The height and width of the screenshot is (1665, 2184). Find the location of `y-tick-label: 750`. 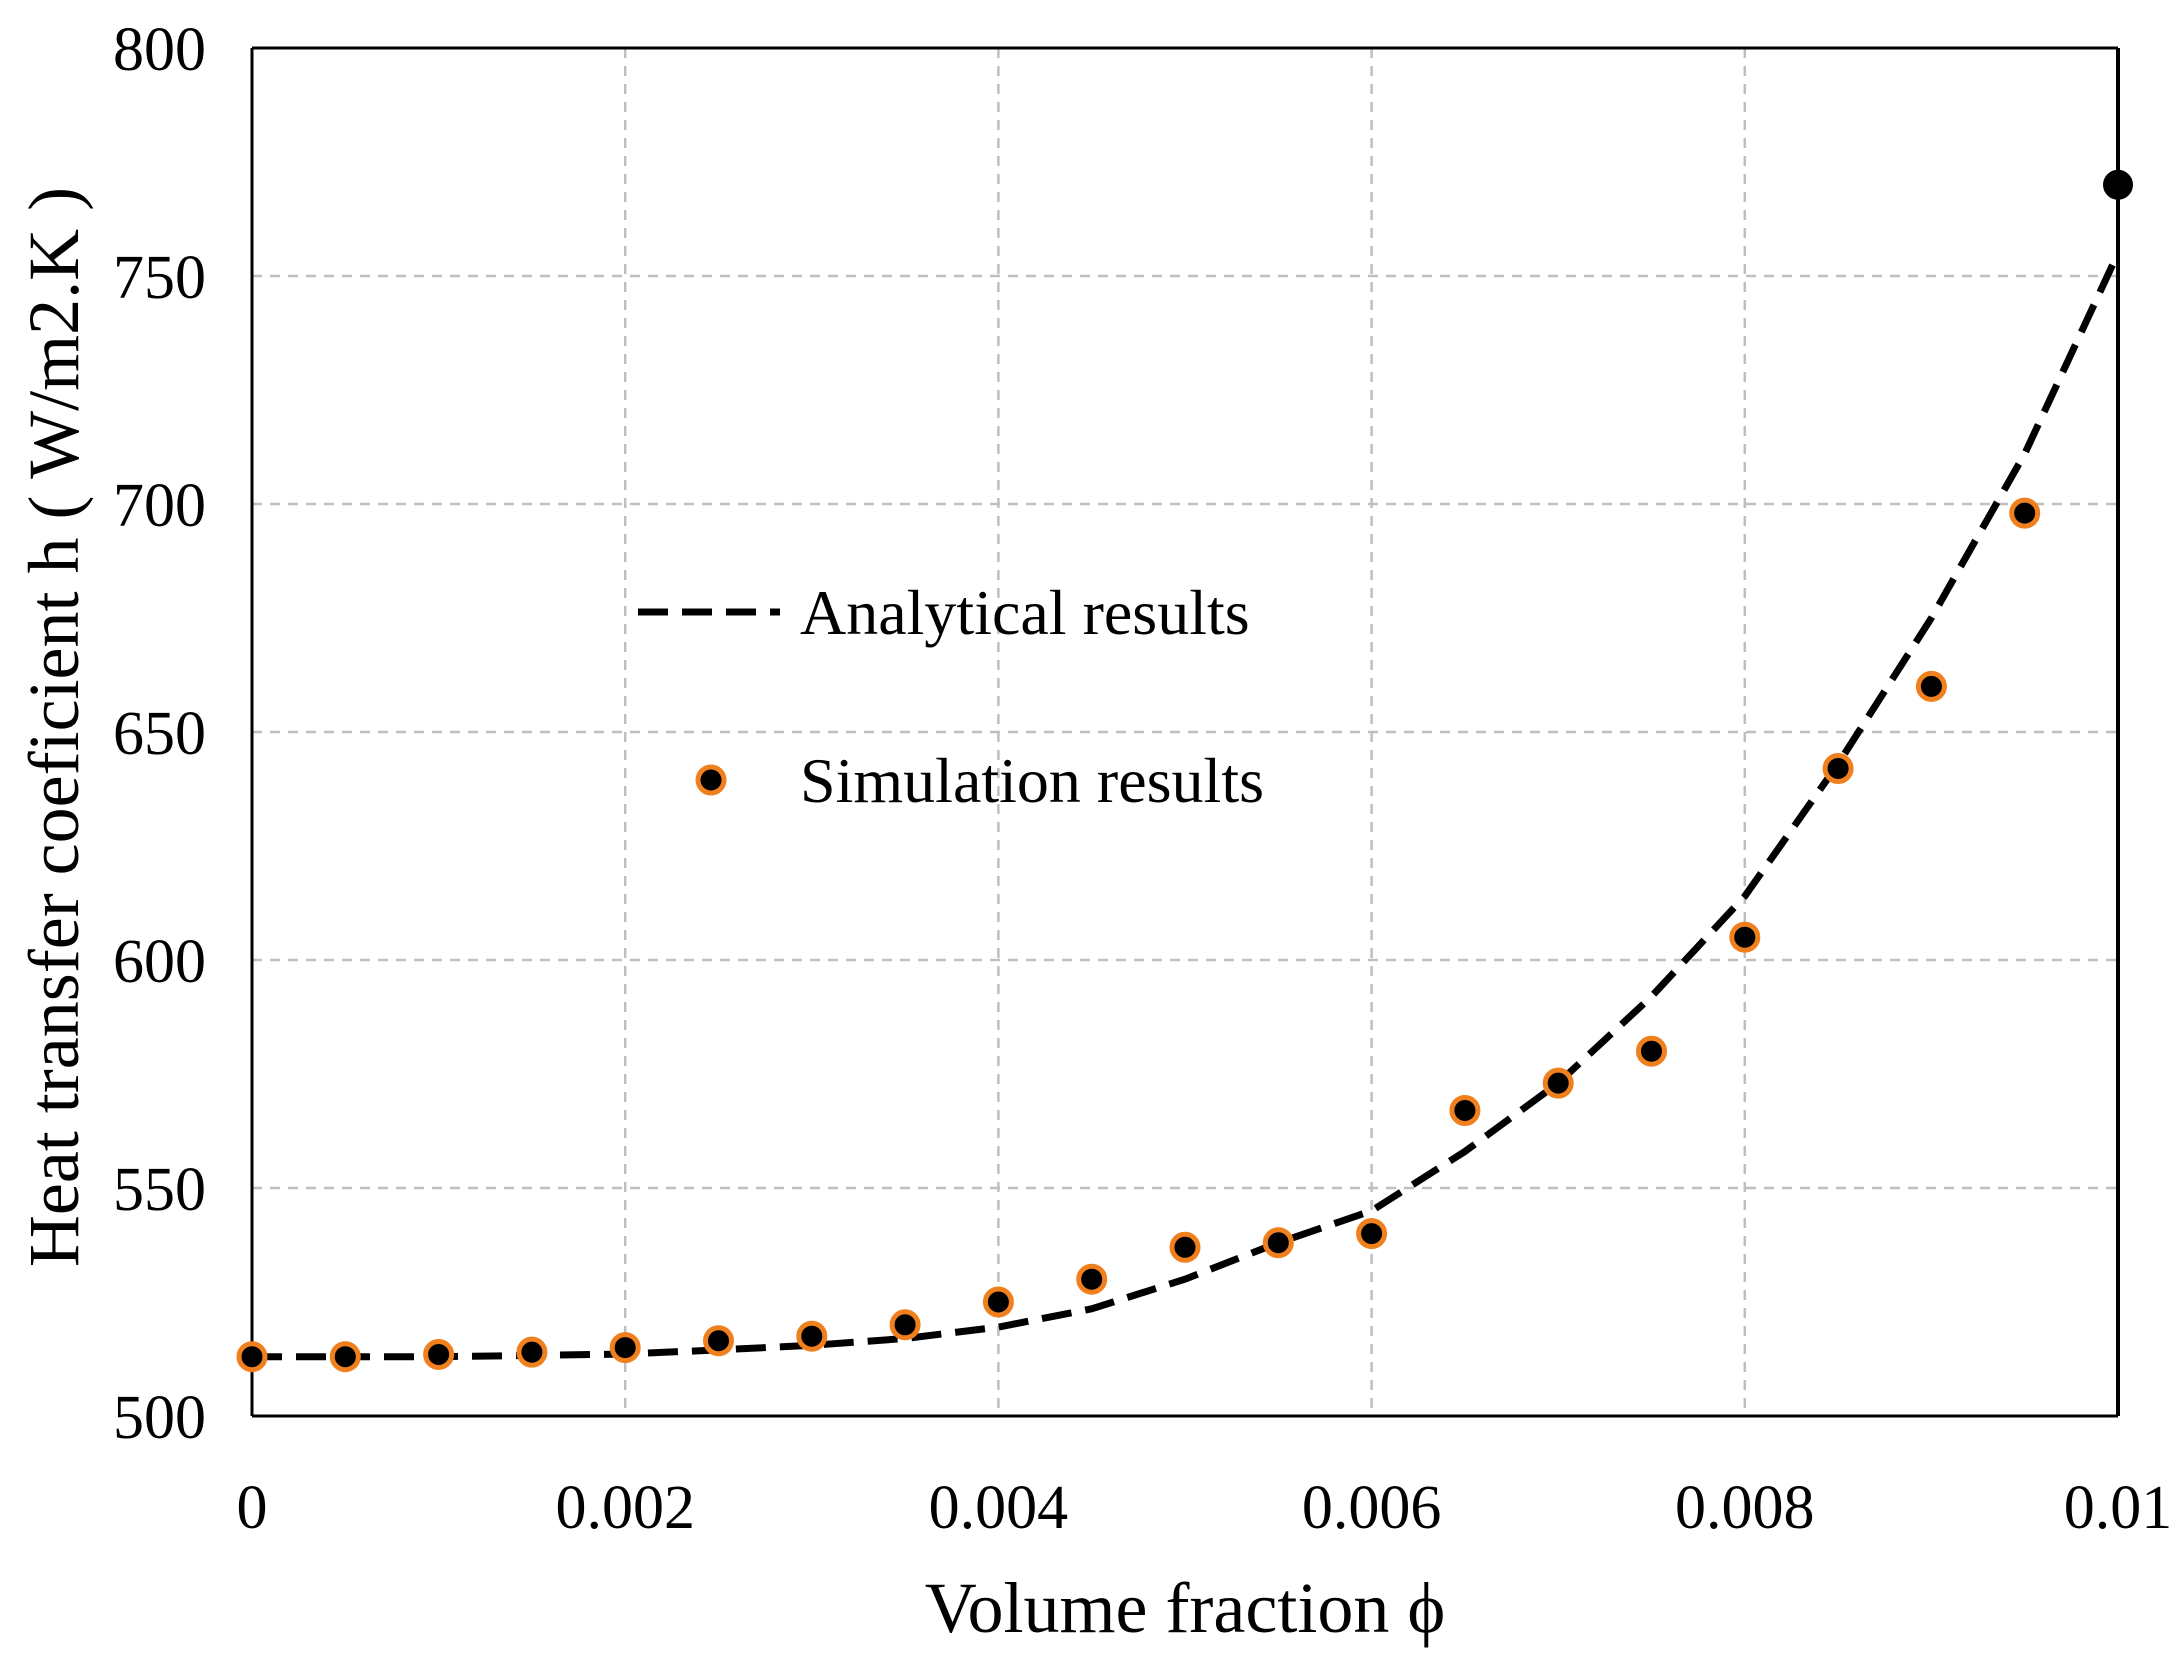

y-tick-label: 750 is located at coordinates (159, 278).